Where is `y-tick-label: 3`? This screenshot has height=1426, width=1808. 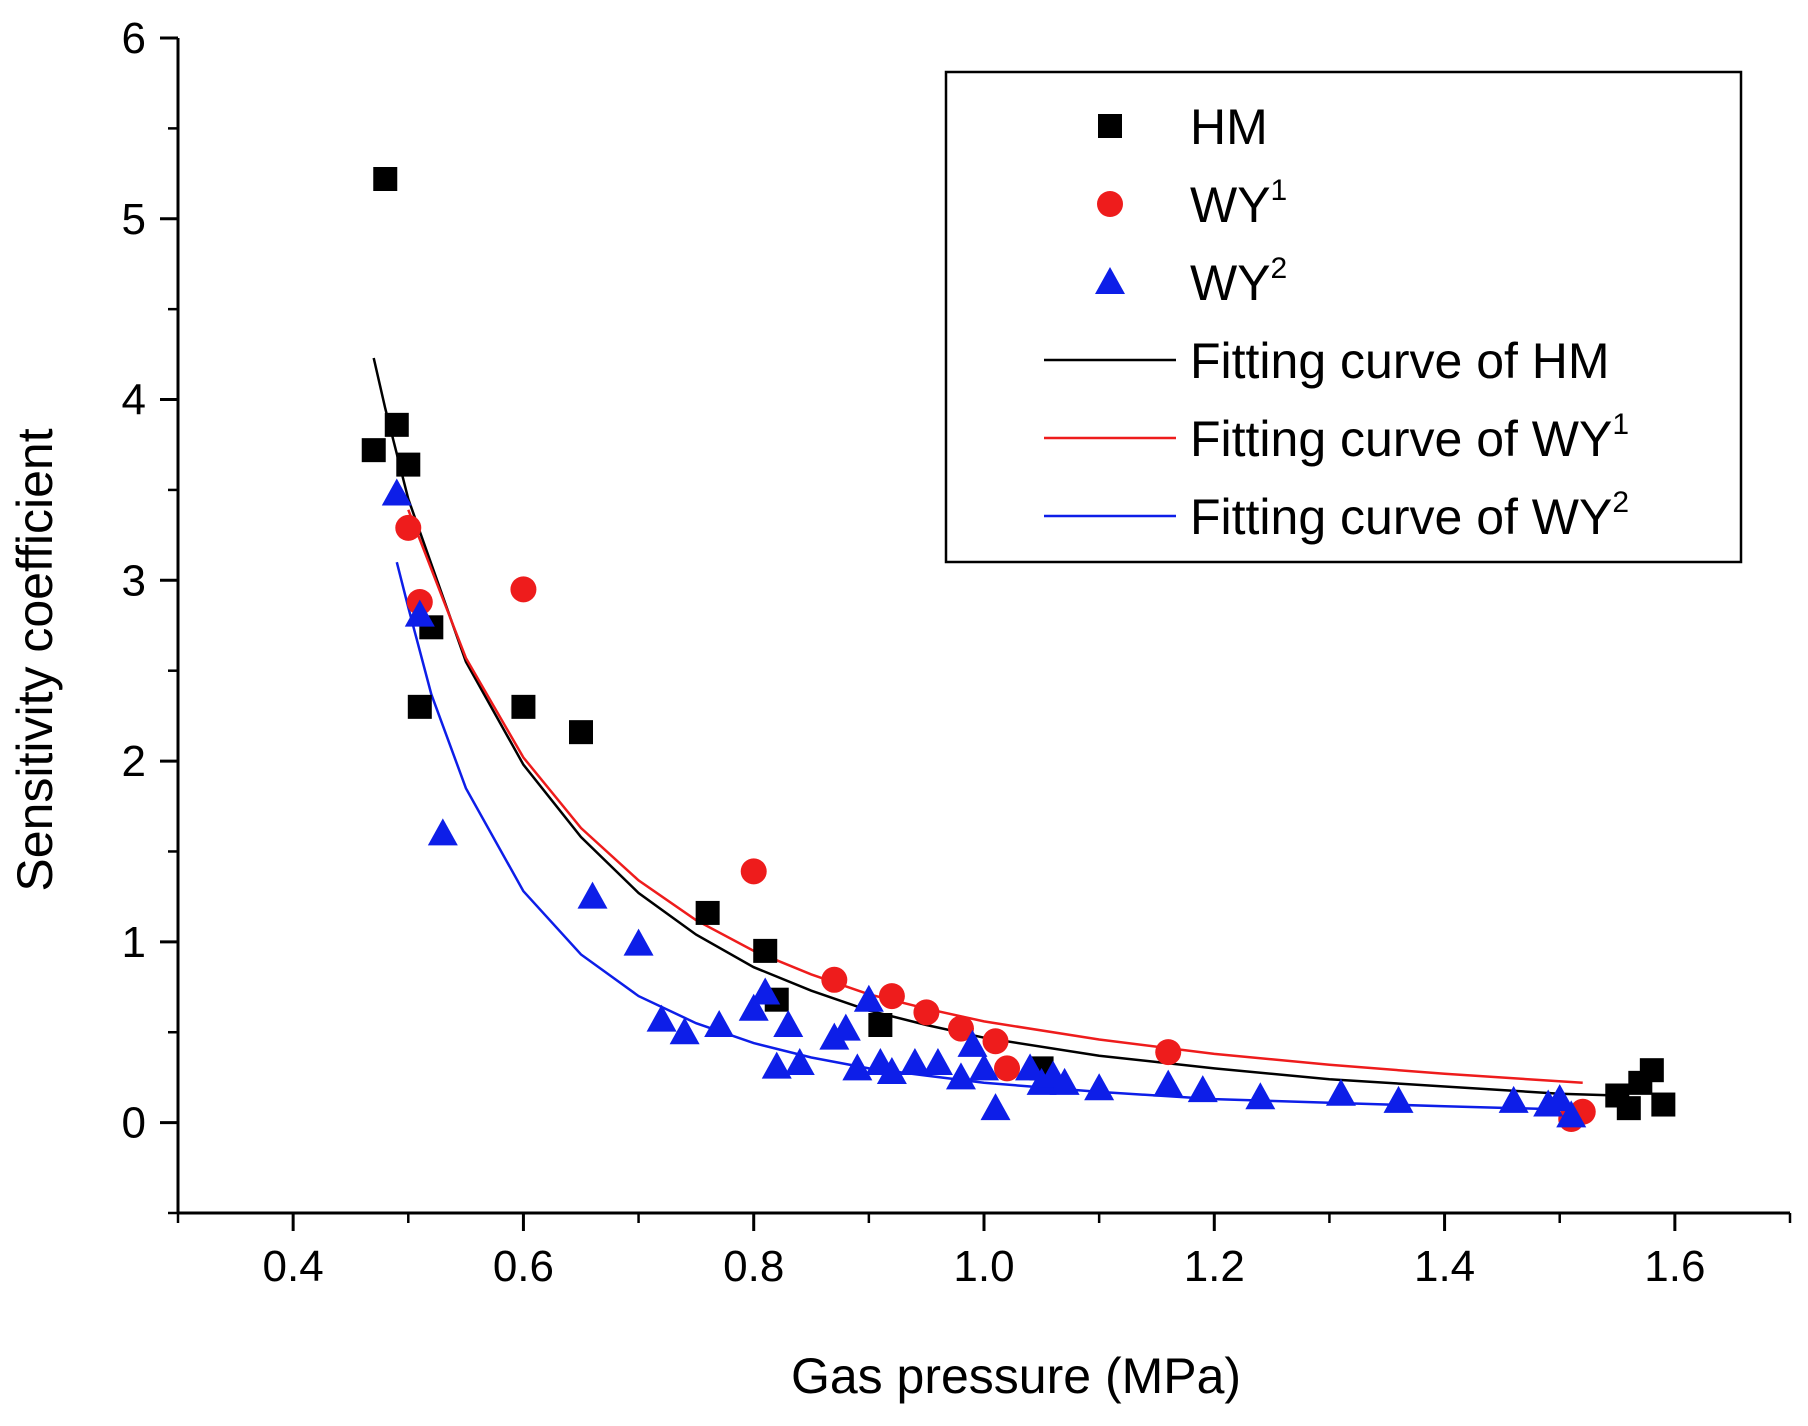 y-tick-label: 3 is located at coordinates (134, 580).